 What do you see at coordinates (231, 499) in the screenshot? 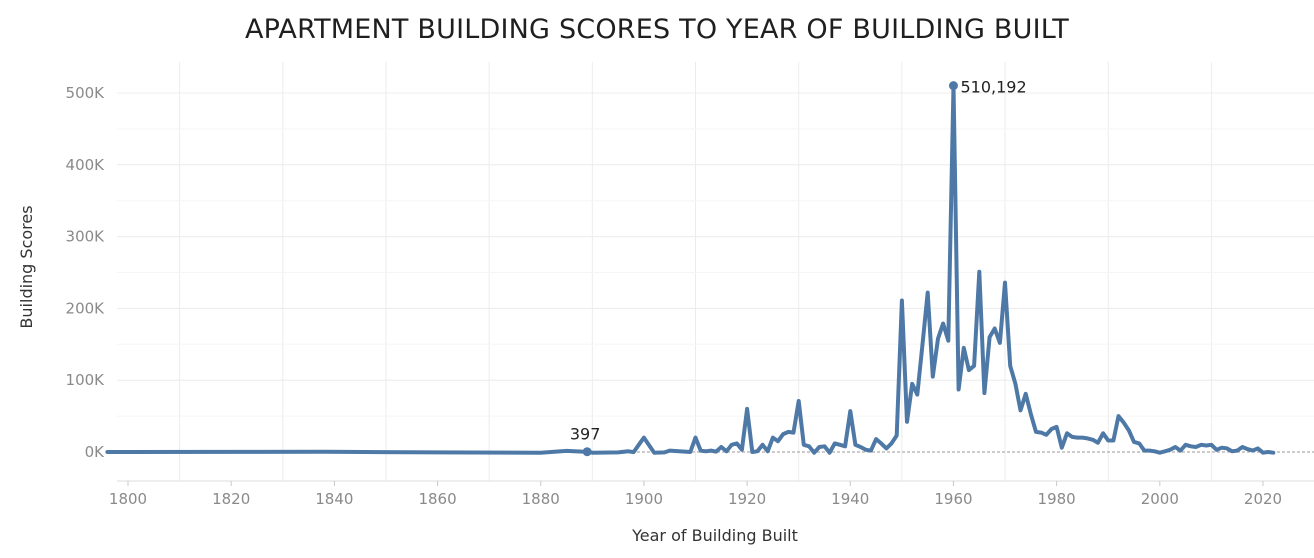
I see `x-tick-label: 1820` at bounding box center [231, 499].